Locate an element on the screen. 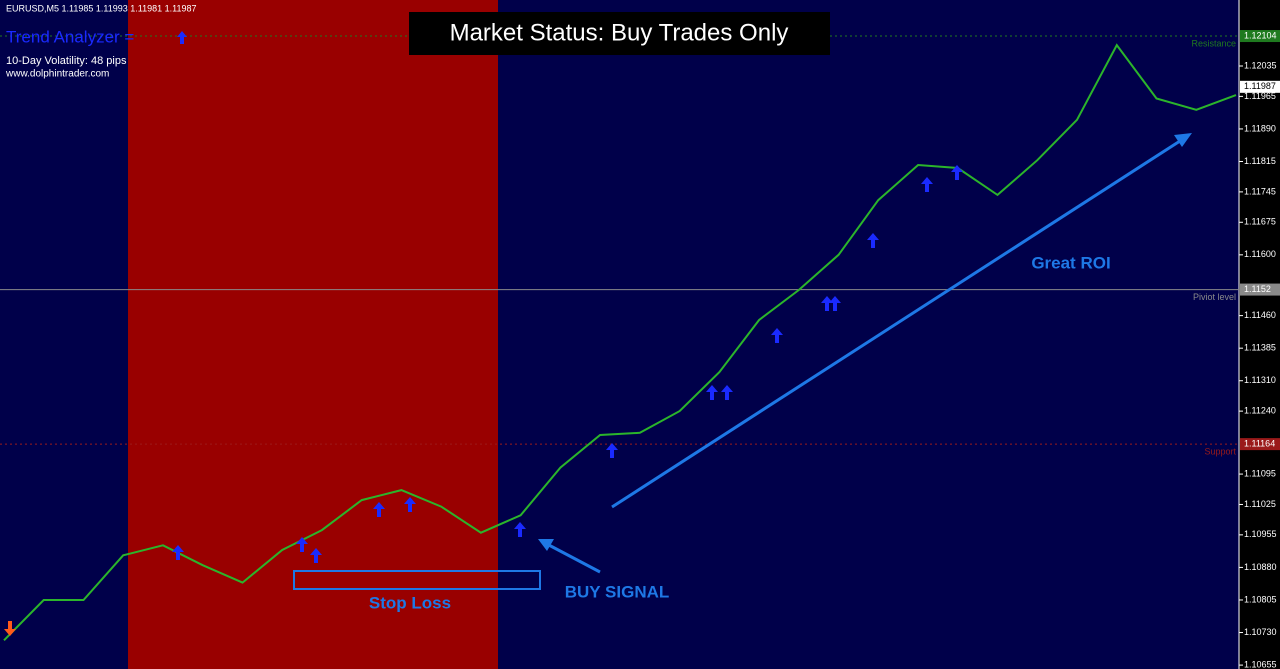 The height and width of the screenshot is (669, 1280). indicator-name: Trend Analyzer = is located at coordinates (70, 36).